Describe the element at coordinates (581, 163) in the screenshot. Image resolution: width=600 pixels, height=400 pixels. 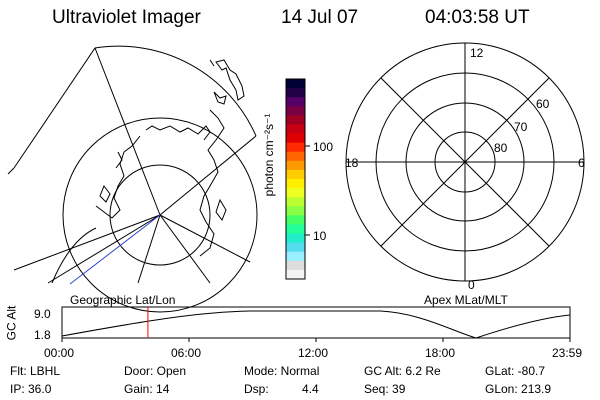
I see `mlt-label-6: 6` at that location.